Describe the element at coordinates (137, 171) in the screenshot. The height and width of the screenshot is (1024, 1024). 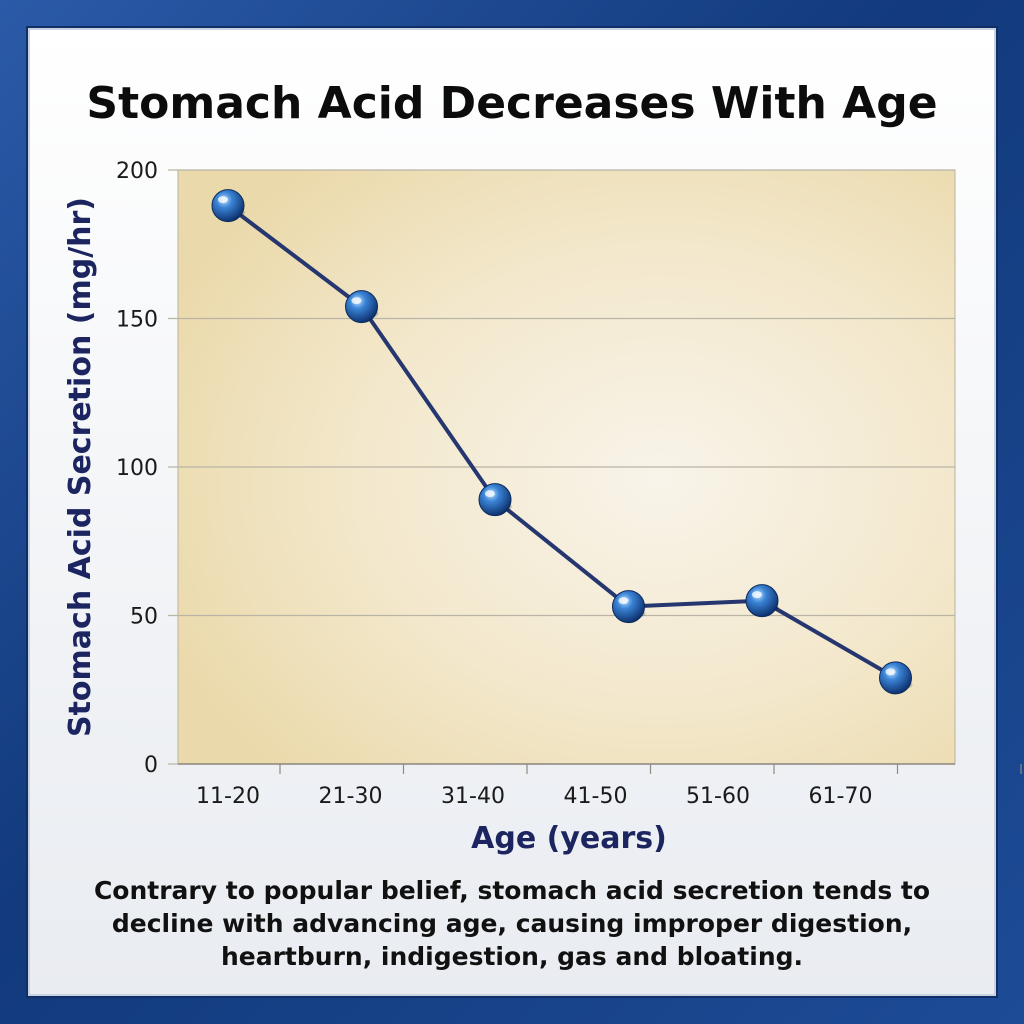
I see `y-tick-label: 200` at that location.